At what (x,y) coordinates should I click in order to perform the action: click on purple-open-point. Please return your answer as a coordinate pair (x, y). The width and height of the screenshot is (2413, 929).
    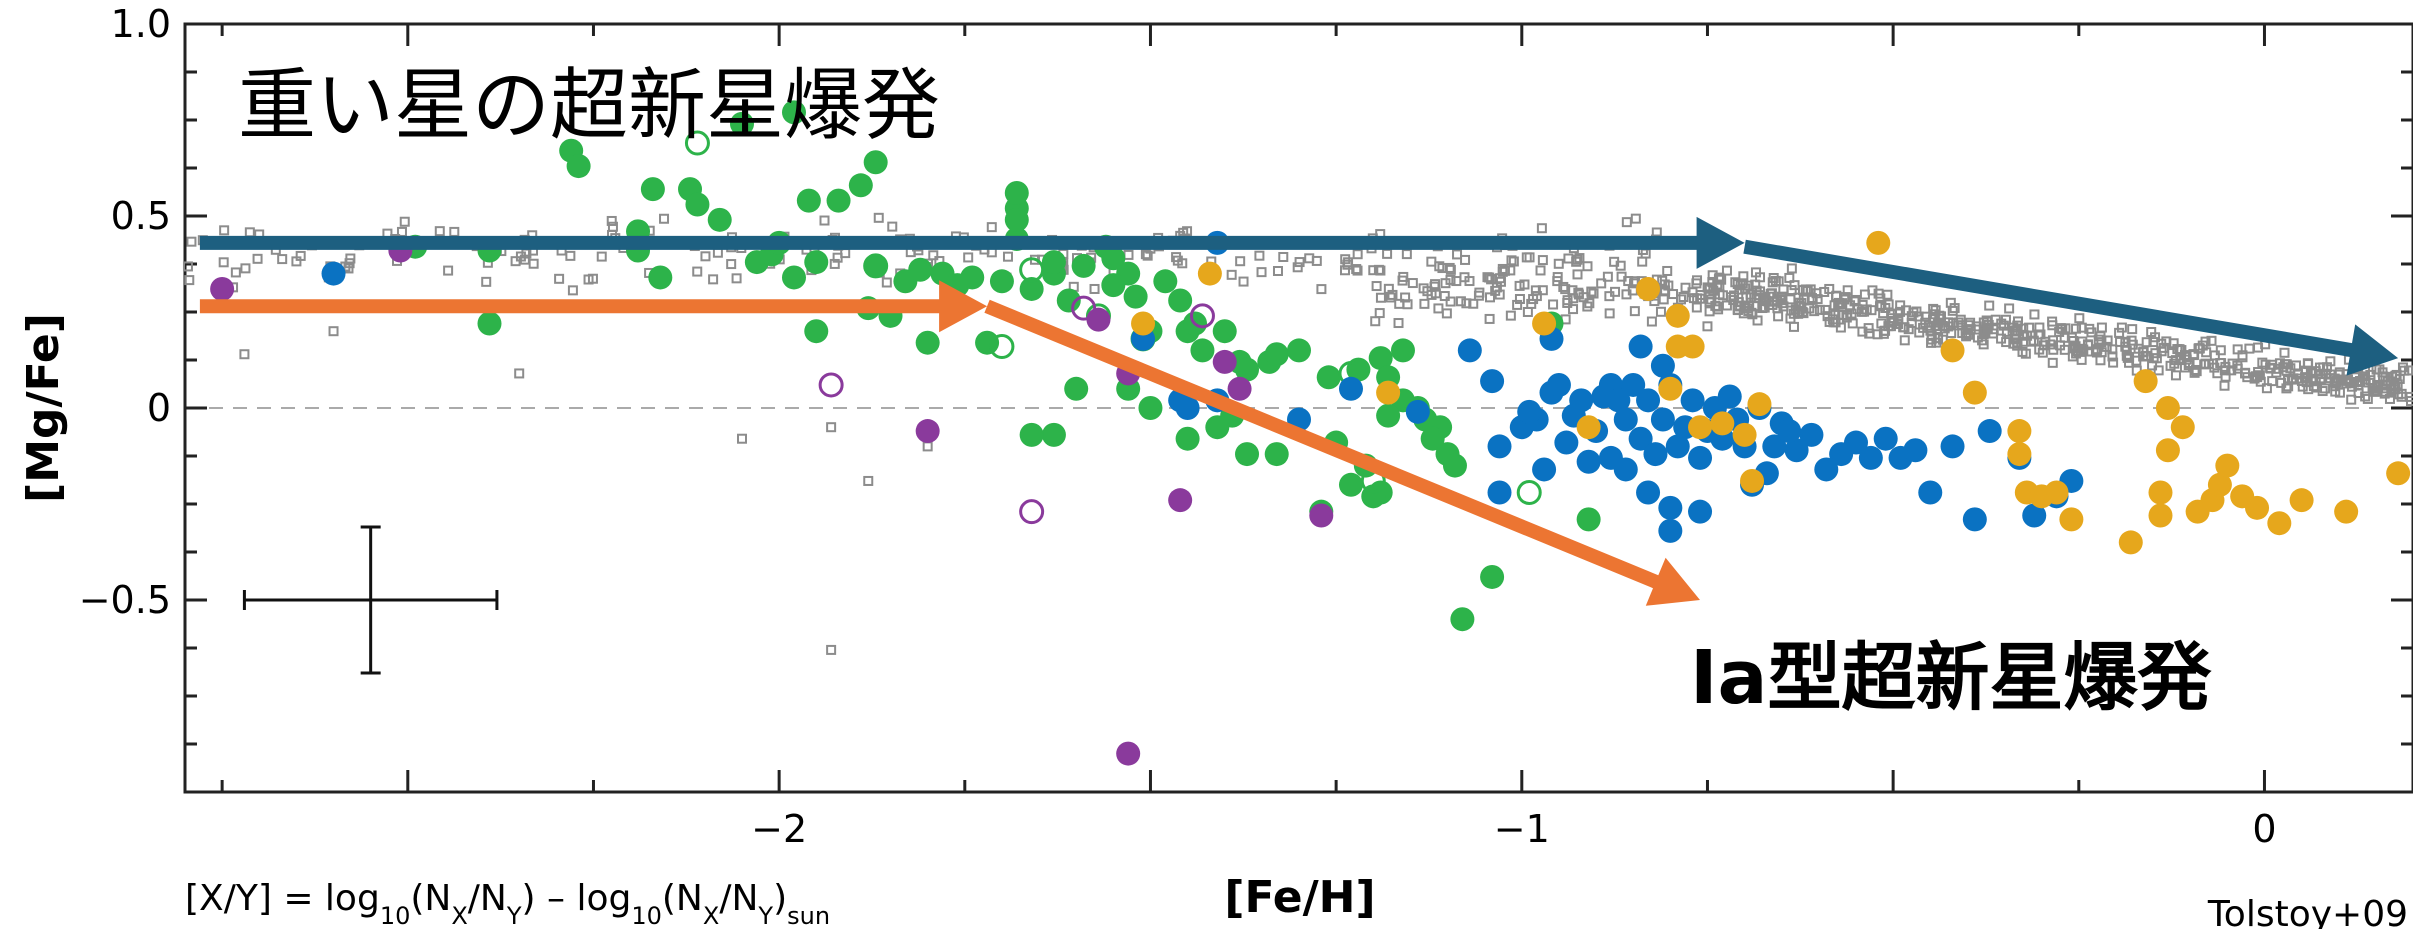
    Looking at the image, I should click on (1202, 316).